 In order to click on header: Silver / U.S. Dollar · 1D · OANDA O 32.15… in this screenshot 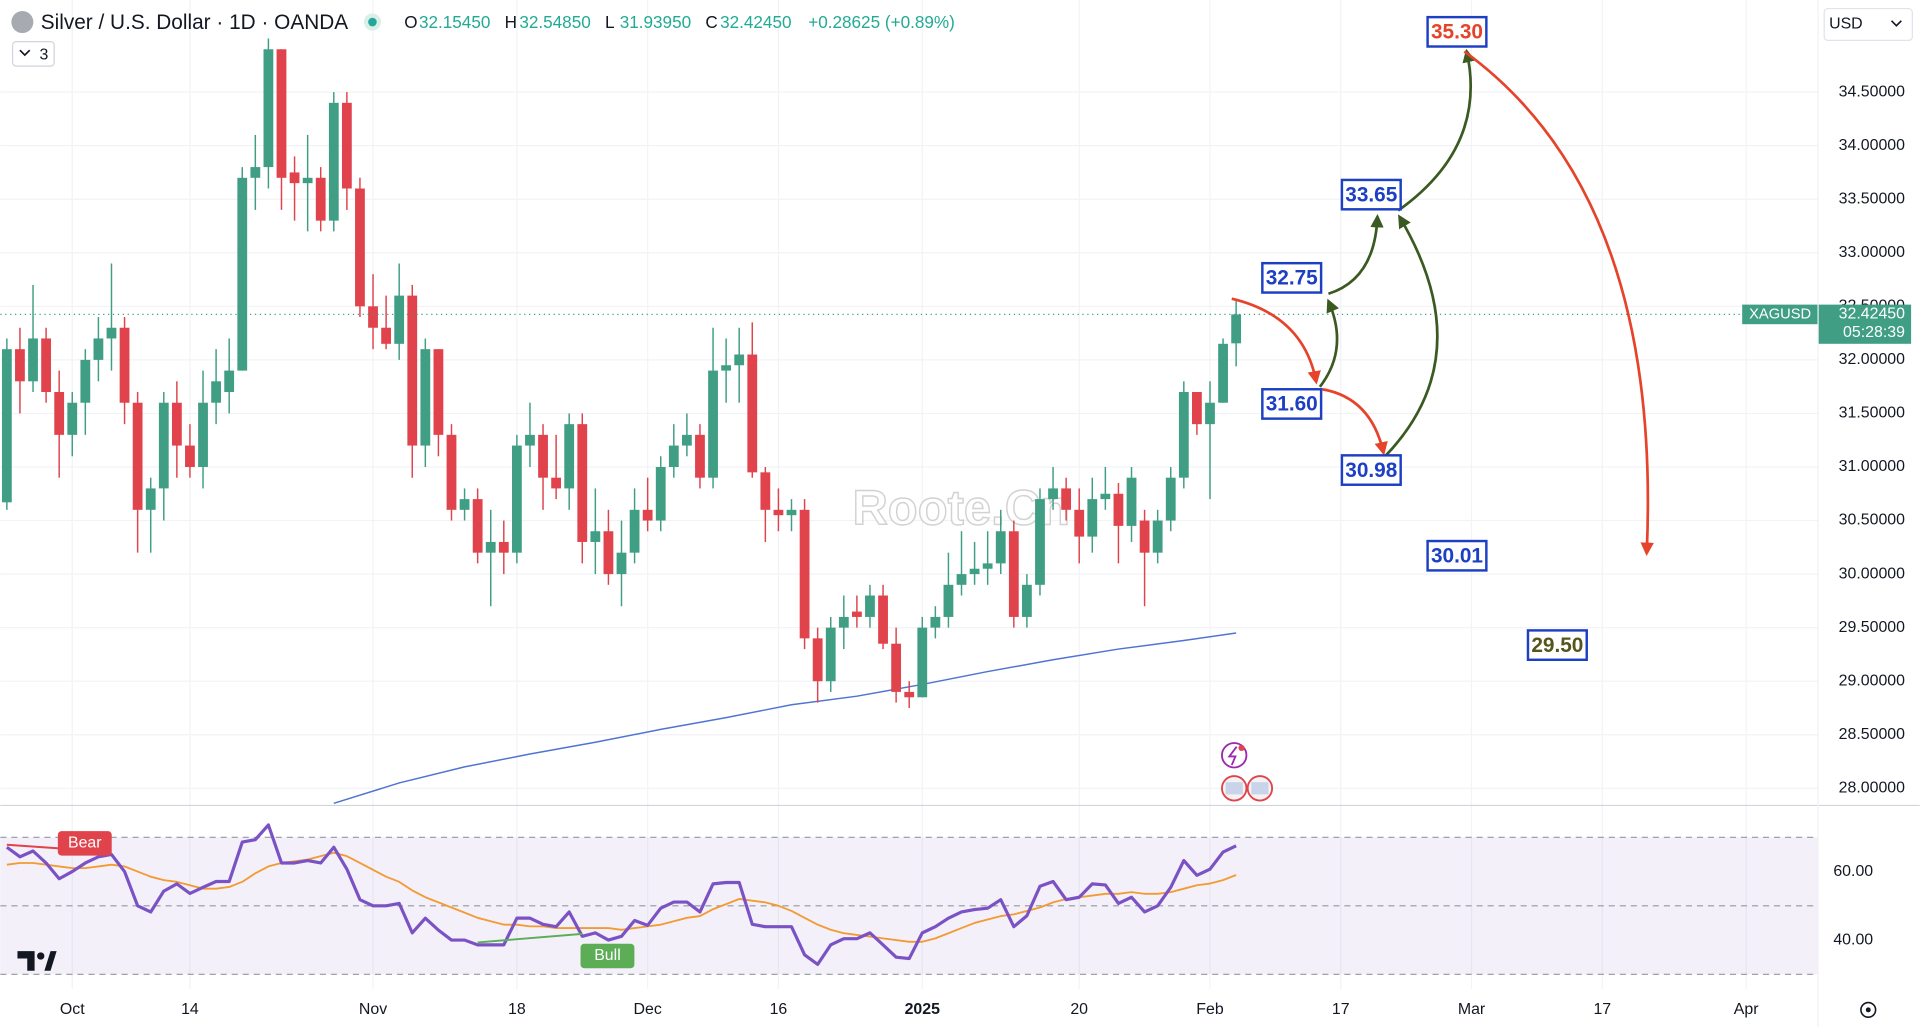, I will do `click(962, 37)`.